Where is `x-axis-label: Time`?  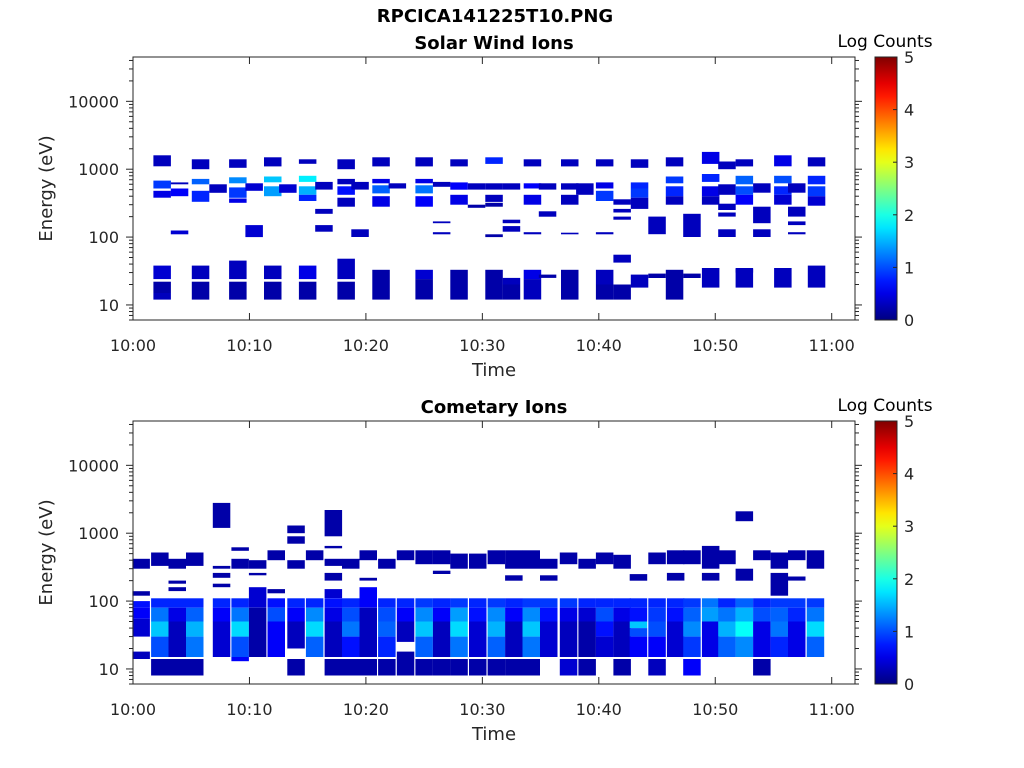 x-axis-label: Time is located at coordinates (493, 734).